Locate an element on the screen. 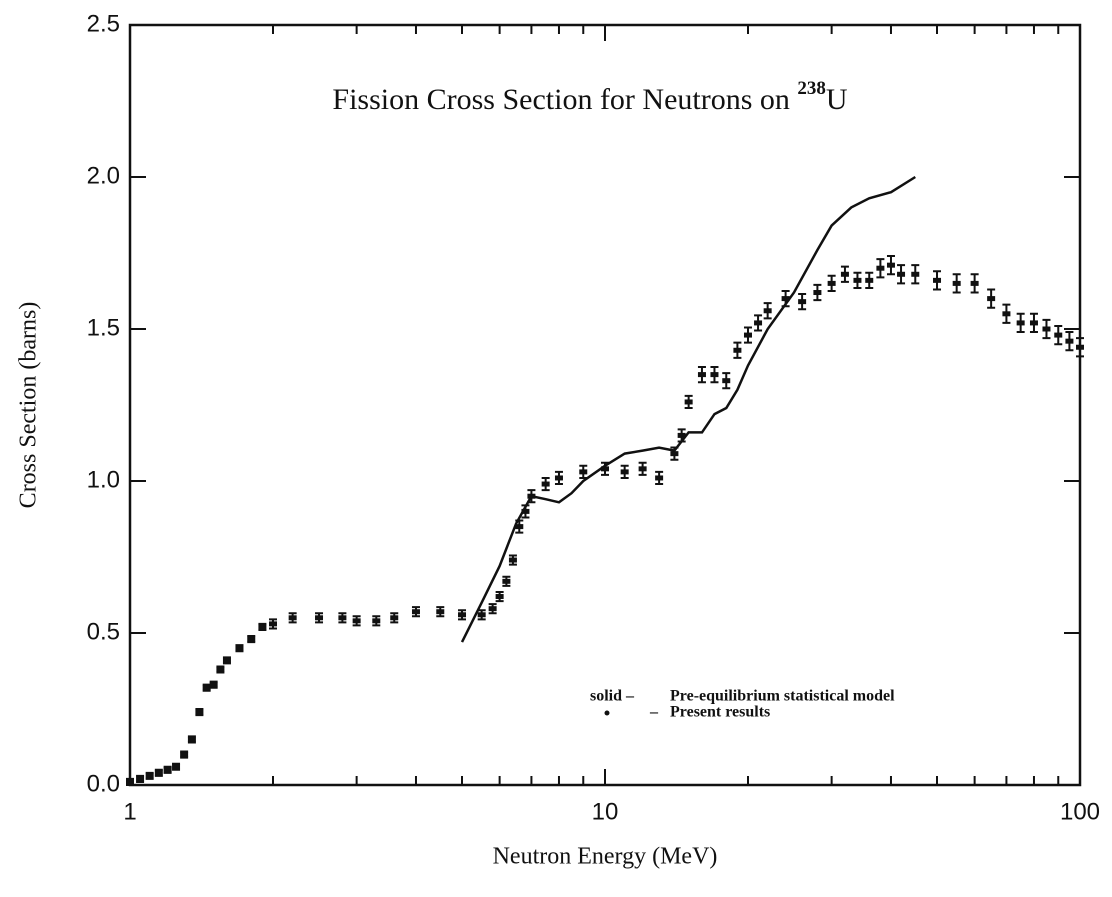 The width and height of the screenshot is (1112, 897). legend-label: Pre-equilibrium statistical model is located at coordinates (782, 696).